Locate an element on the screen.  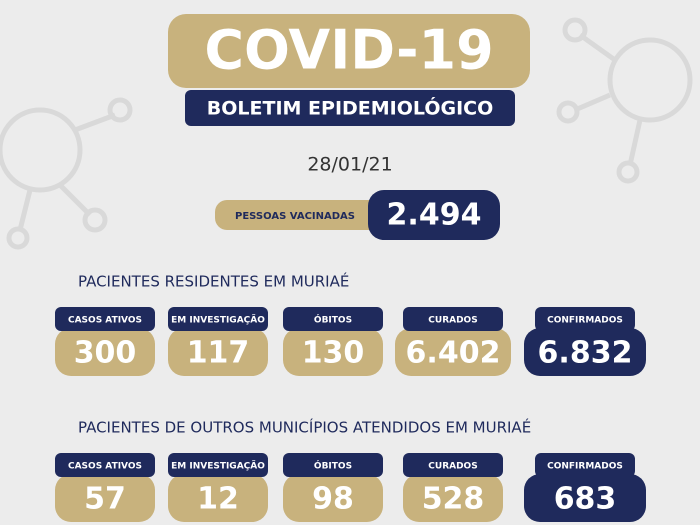
card-value: 98 is located at coordinates (333, 499).